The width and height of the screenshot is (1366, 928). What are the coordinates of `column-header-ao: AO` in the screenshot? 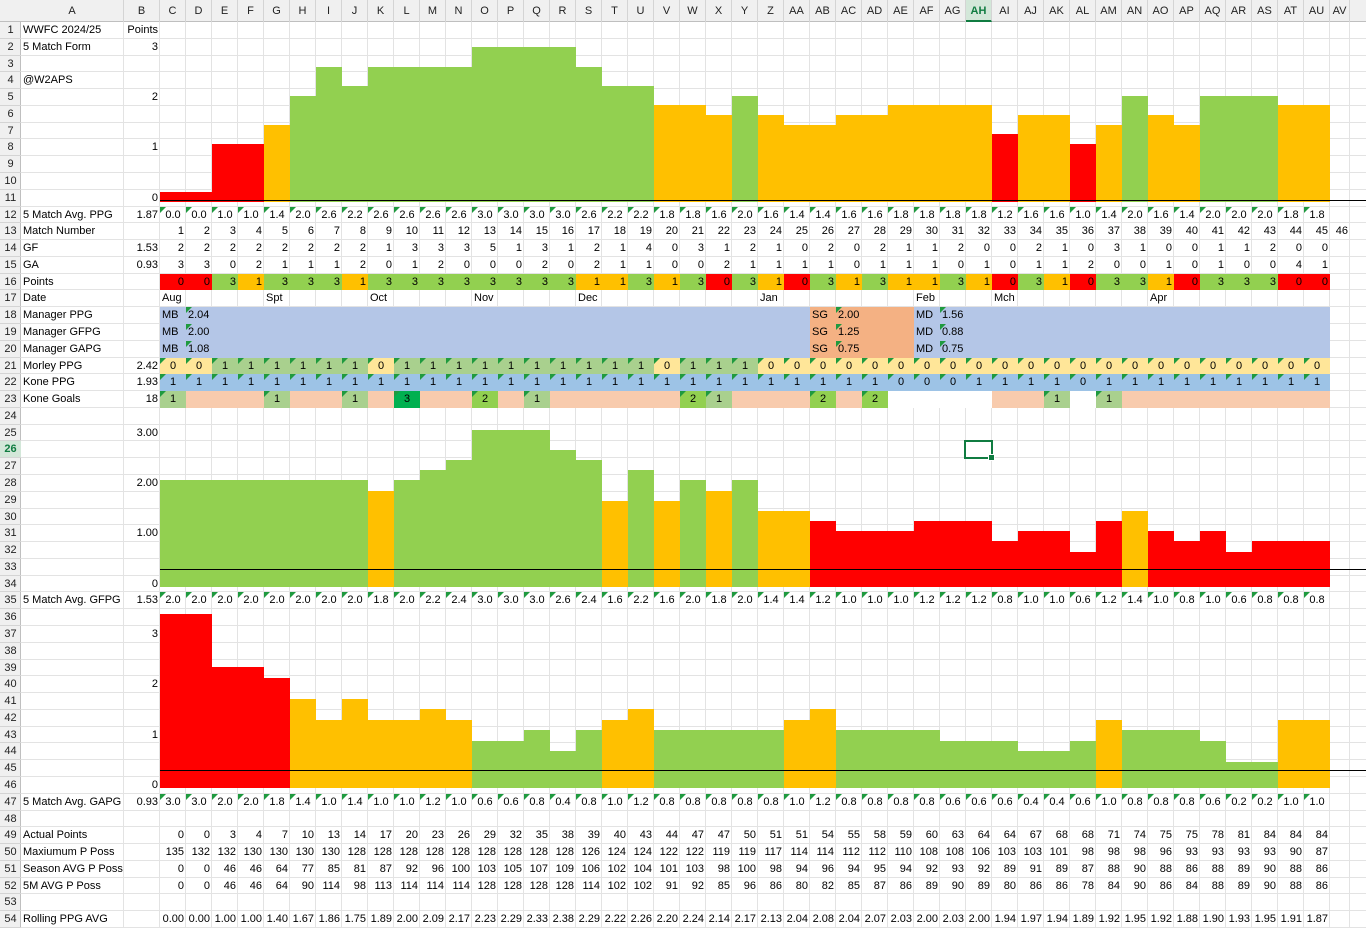 It's located at (1161, 11).